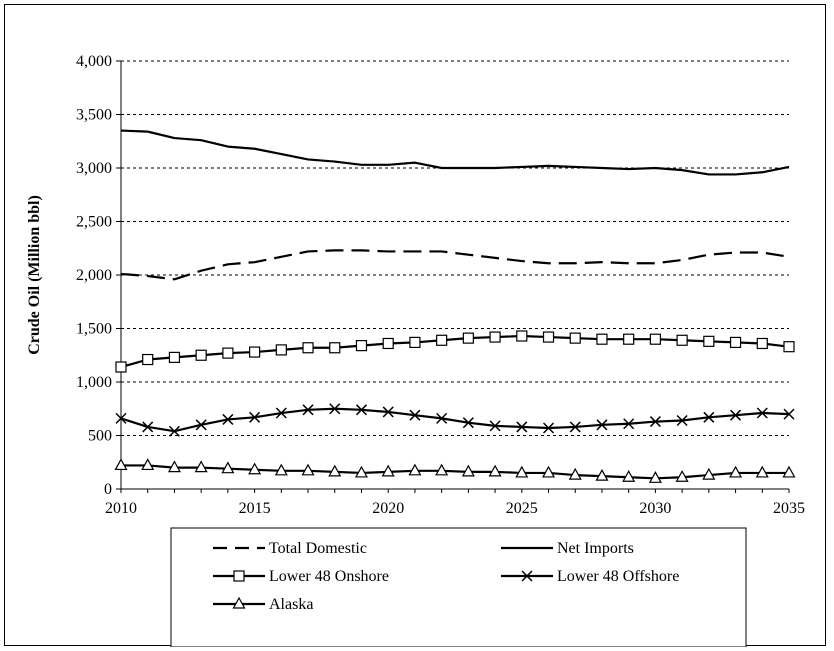 The height and width of the screenshot is (651, 834). What do you see at coordinates (329, 576) in the screenshot?
I see `legend-label-lower-48-onshore: Lower 48 Onshore` at bounding box center [329, 576].